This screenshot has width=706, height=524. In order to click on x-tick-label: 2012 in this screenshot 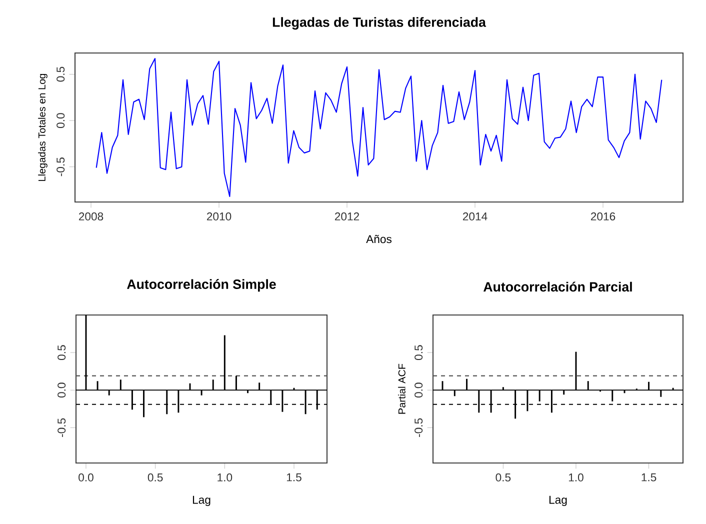, I will do `click(347, 216)`.